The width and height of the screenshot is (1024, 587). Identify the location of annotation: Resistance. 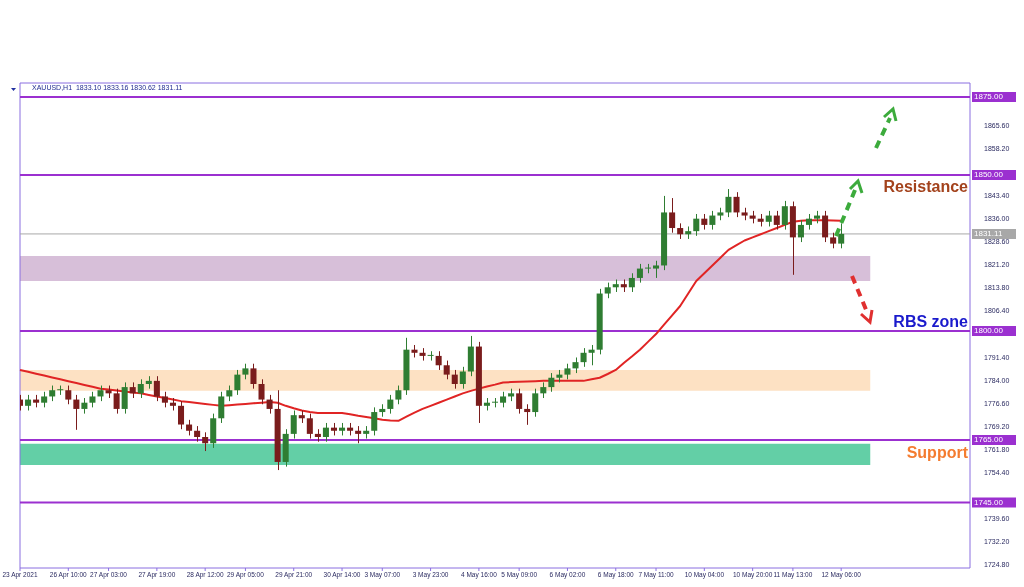
(926, 186).